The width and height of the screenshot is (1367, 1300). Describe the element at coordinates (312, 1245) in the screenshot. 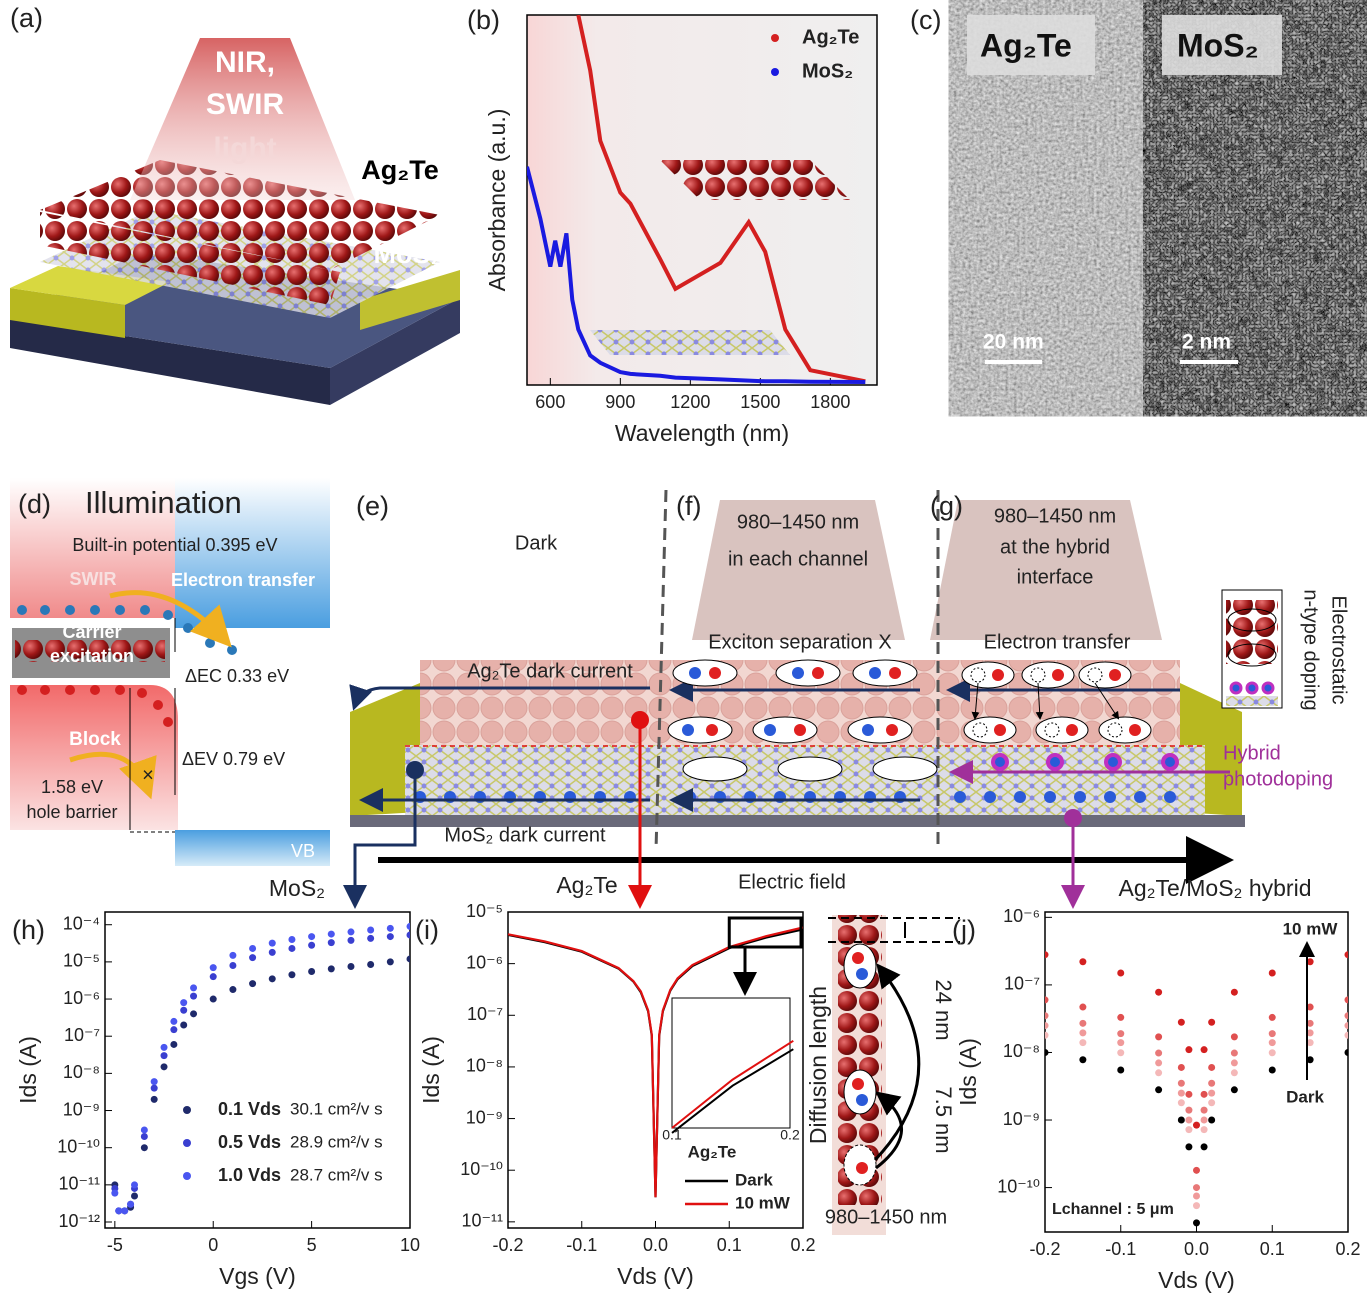

I see `x-tick-label: 5` at that location.